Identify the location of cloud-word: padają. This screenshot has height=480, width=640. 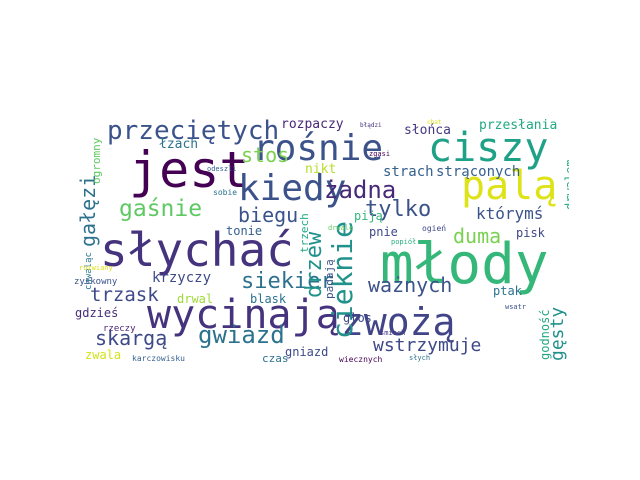
(329, 279).